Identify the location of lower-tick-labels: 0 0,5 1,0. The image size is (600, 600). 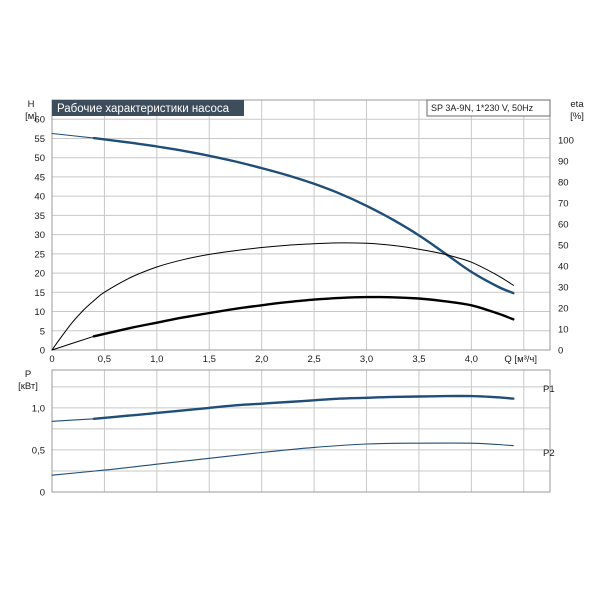
(38, 450).